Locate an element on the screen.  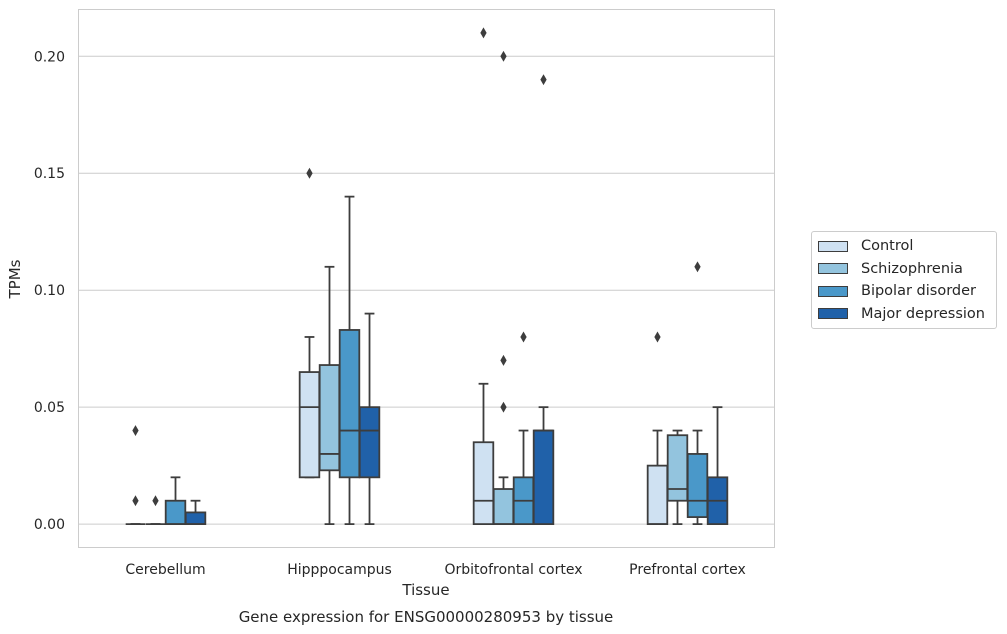
y-tick-label: 0.10 is located at coordinates (49, 291).